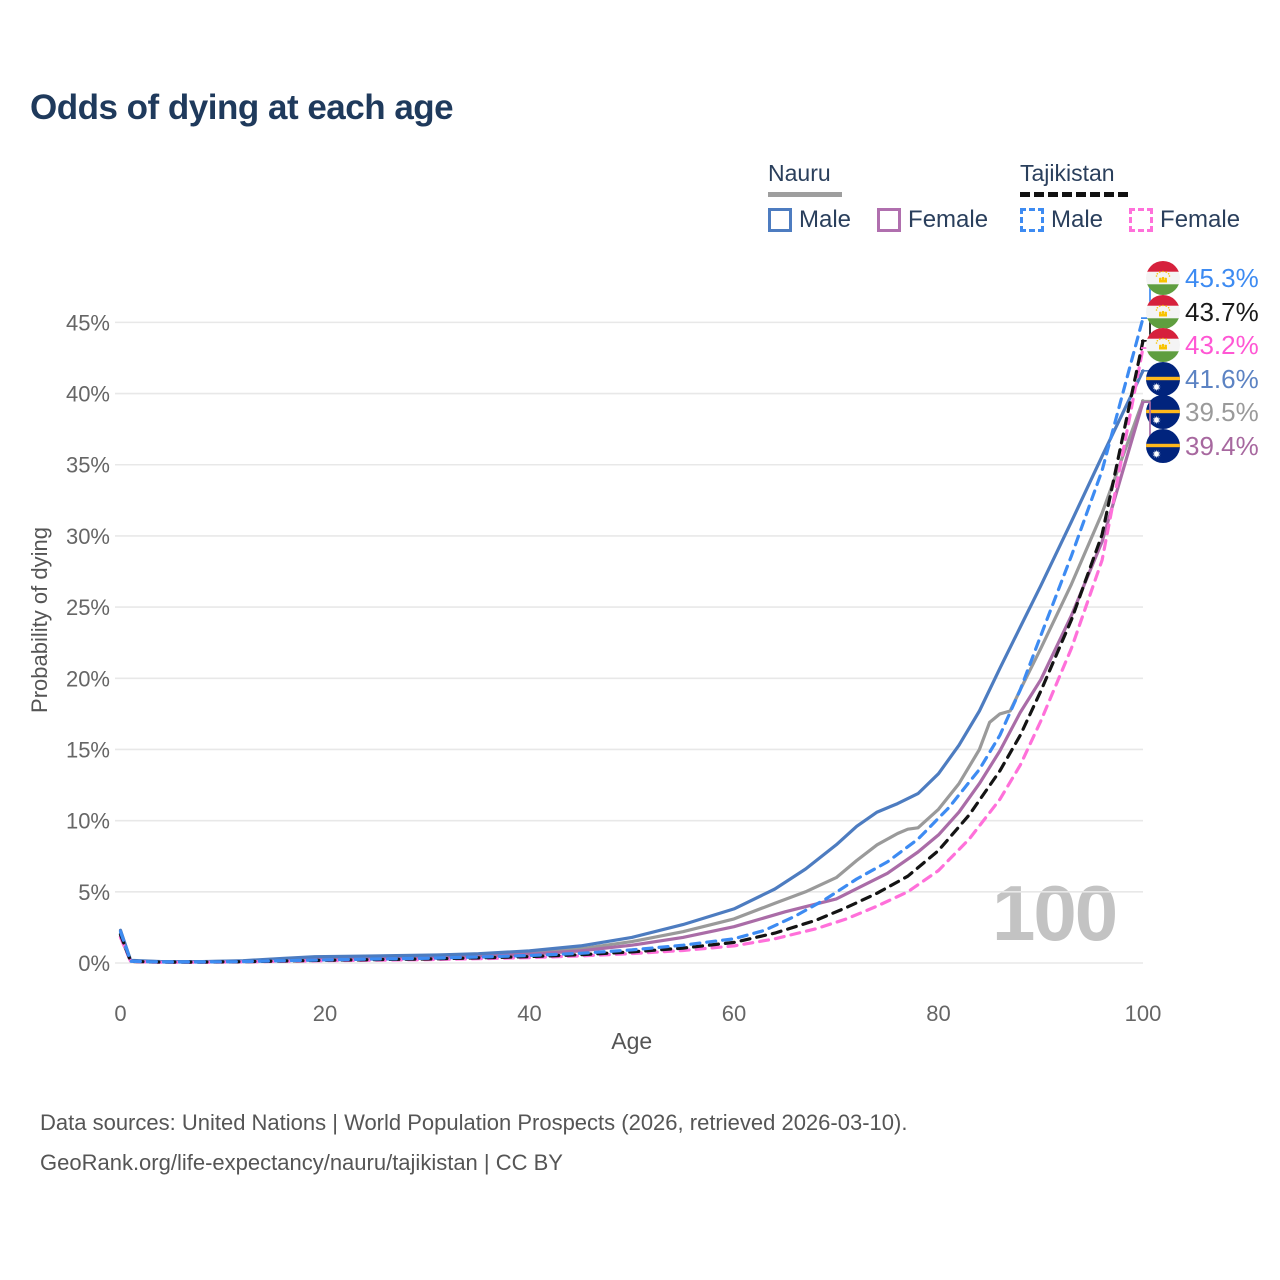  Describe the element at coordinates (529, 1013) in the screenshot. I see `x-tick-label: 40` at that location.